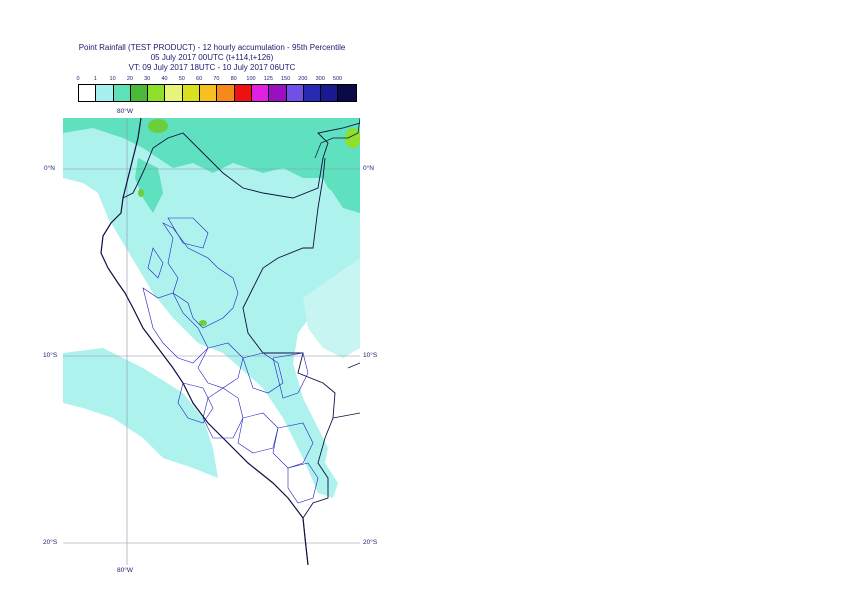 Image resolution: width=842 pixels, height=596 pixels. I want to click on legend-threshold-label: 30, so click(147, 79).